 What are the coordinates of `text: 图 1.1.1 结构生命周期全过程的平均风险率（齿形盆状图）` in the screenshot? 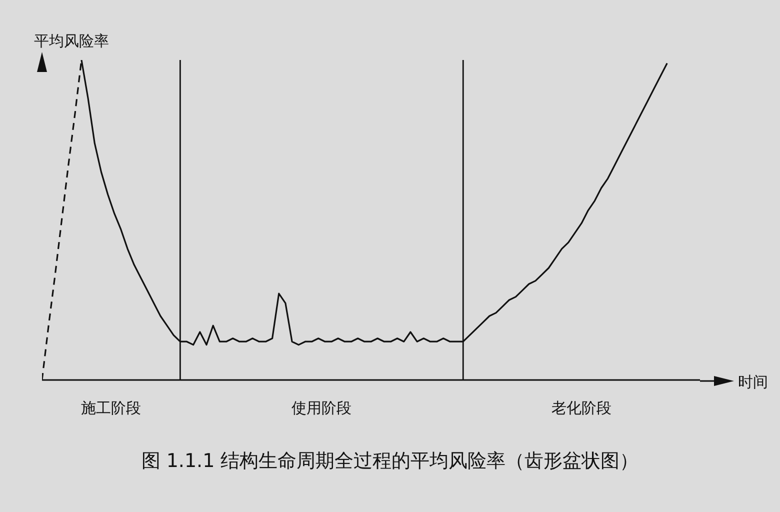 It's located at (390, 461).